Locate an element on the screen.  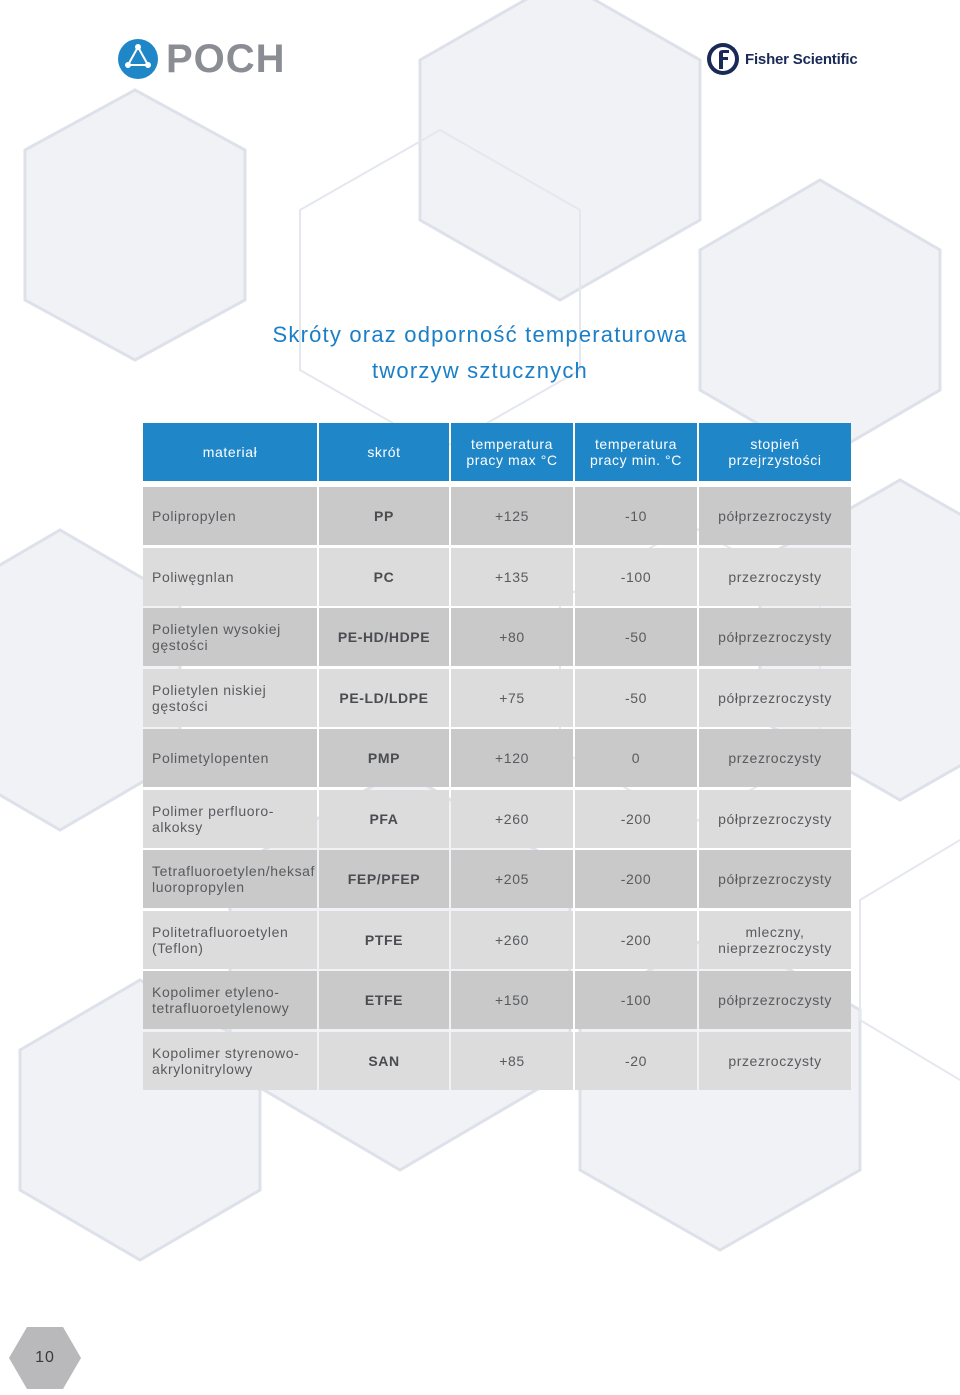
abbr-cell: PC is located at coordinates (384, 576).